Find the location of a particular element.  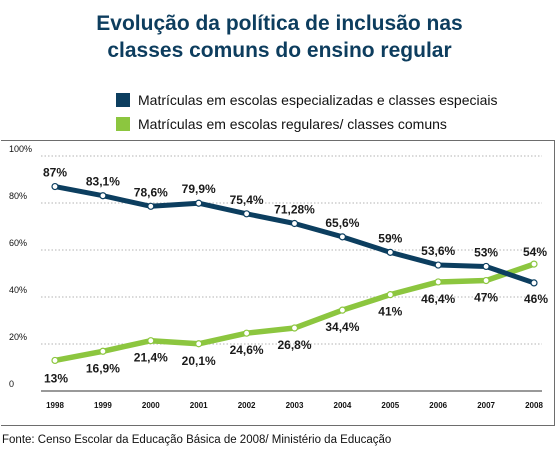

data-label-comuns-1998: 13% is located at coordinates (56, 378).